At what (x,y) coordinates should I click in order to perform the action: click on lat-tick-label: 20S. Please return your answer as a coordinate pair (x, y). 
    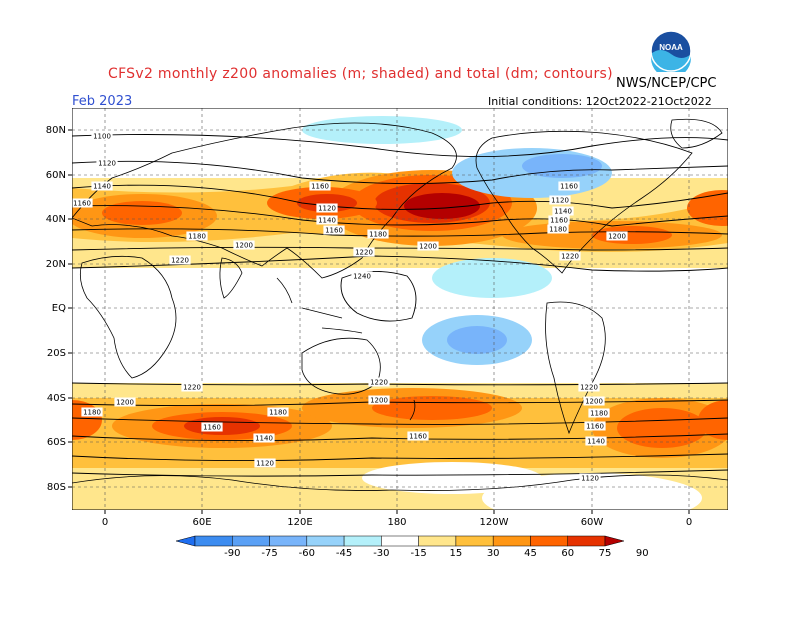
    Looking at the image, I should click on (56, 353).